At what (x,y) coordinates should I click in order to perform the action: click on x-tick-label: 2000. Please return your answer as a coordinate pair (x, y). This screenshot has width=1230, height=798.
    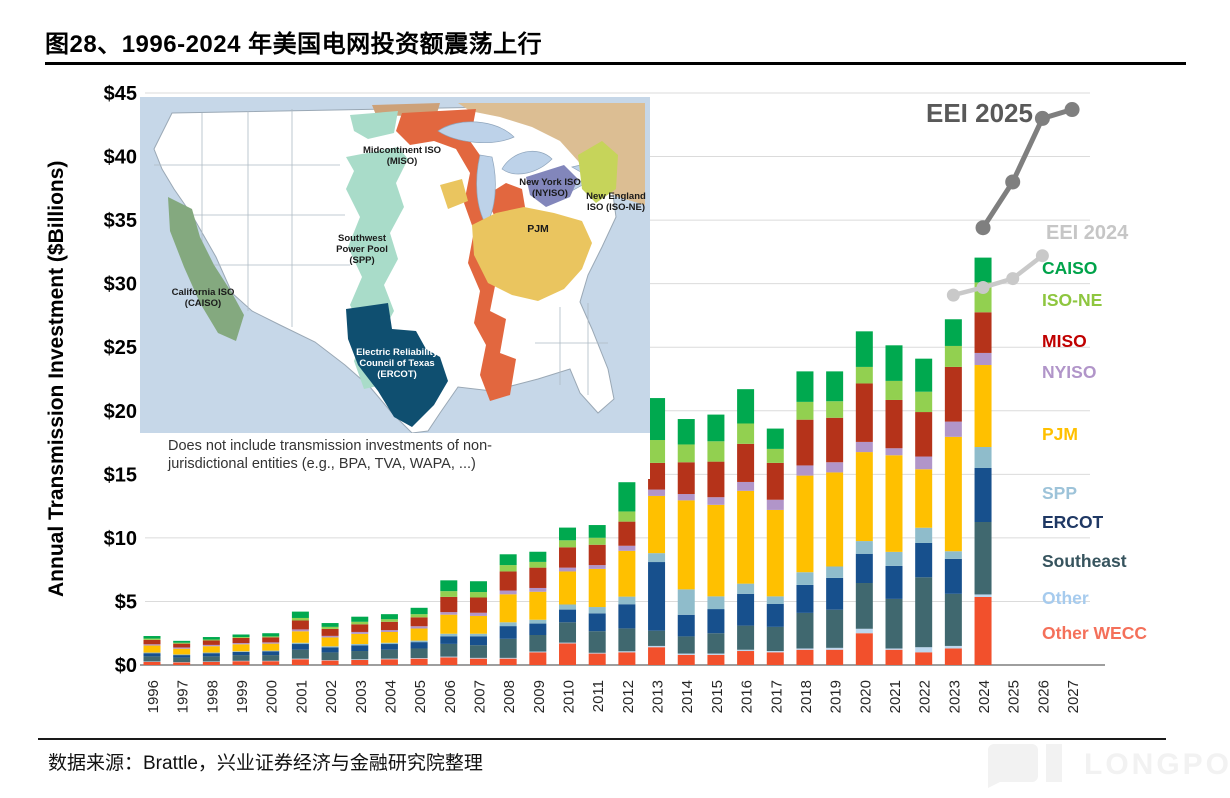
    Looking at the image, I should click on (272, 696).